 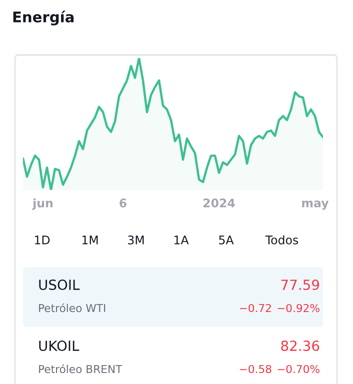 I want to click on text: 3M, so click(x=136, y=239).